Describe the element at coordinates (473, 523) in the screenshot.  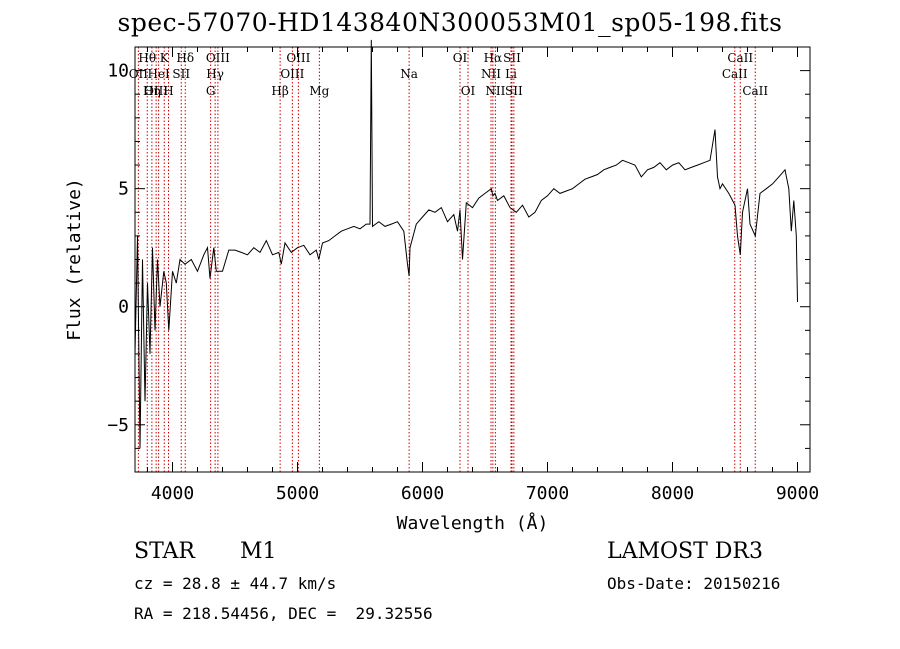
I see `x-axis-label: Wavelength (Å)` at that location.